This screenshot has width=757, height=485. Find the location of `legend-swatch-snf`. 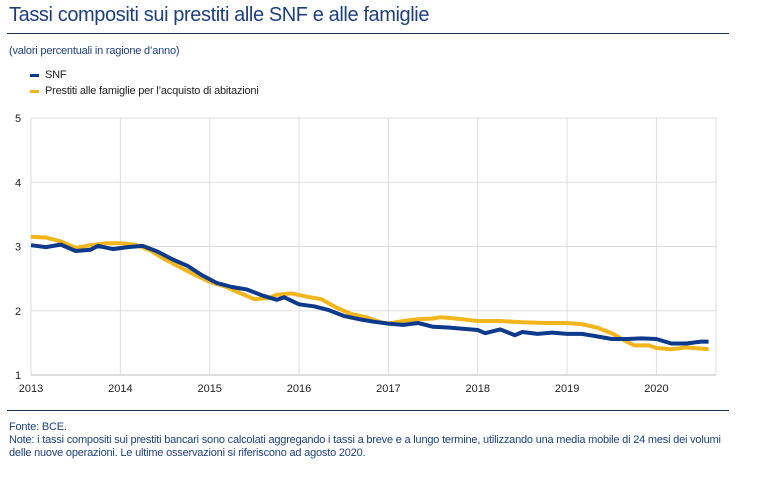

legend-swatch-snf is located at coordinates (34, 75).